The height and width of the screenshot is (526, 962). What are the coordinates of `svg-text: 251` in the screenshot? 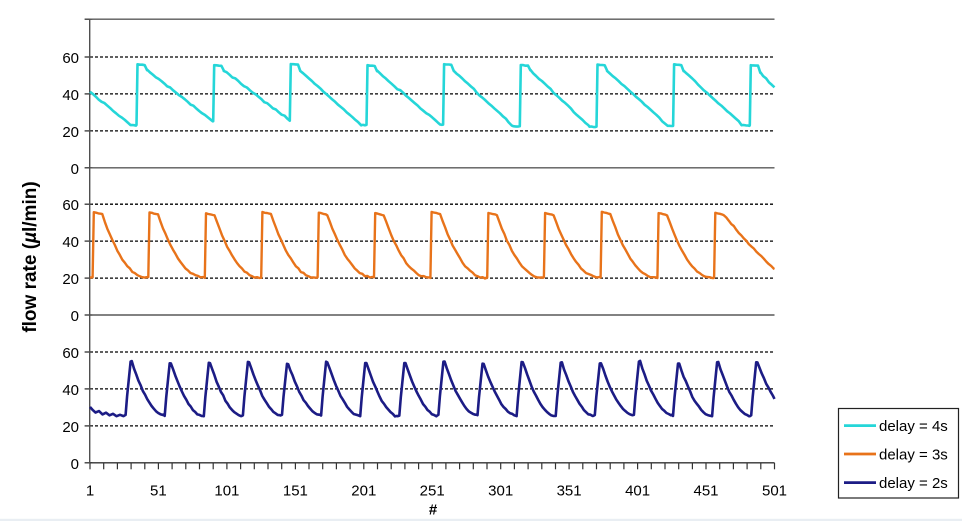 It's located at (432, 491).